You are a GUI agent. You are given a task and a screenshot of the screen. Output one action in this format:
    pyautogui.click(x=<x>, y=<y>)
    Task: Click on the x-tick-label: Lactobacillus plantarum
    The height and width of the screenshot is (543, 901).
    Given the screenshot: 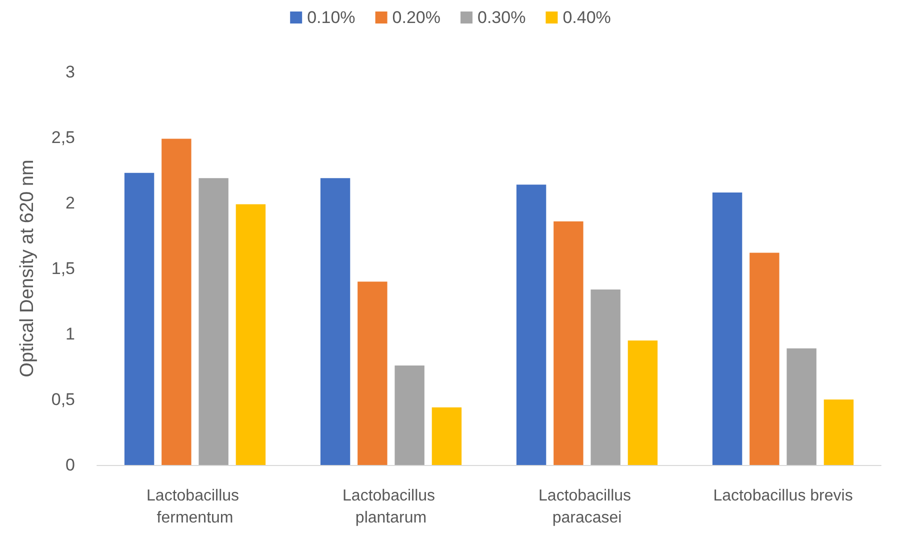 What is the action you would take?
    pyautogui.click(x=391, y=507)
    